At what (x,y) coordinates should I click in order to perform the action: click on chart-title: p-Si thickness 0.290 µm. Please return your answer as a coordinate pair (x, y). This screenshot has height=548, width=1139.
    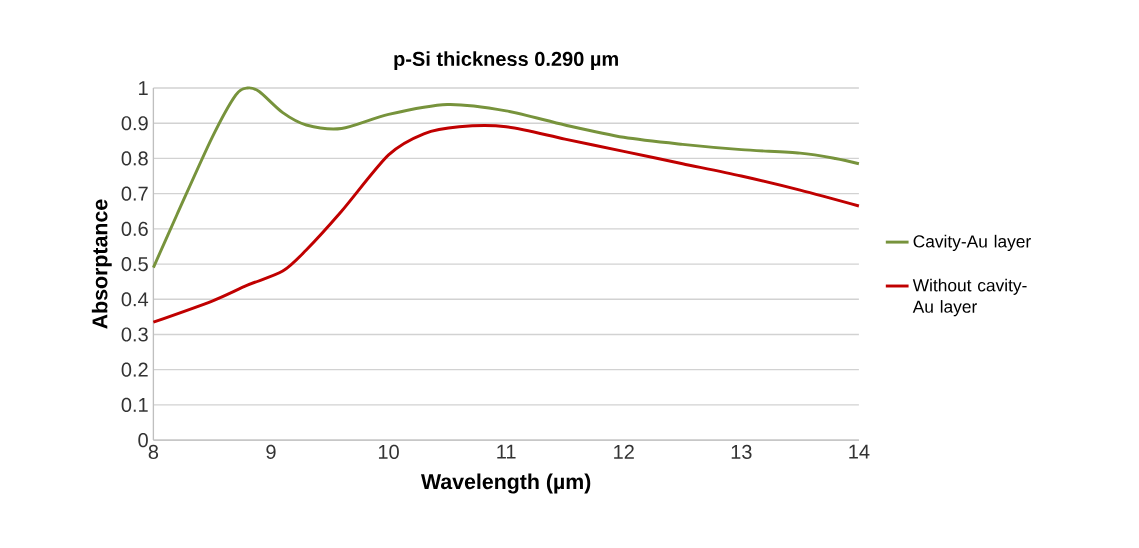
    Looking at the image, I should click on (506, 60).